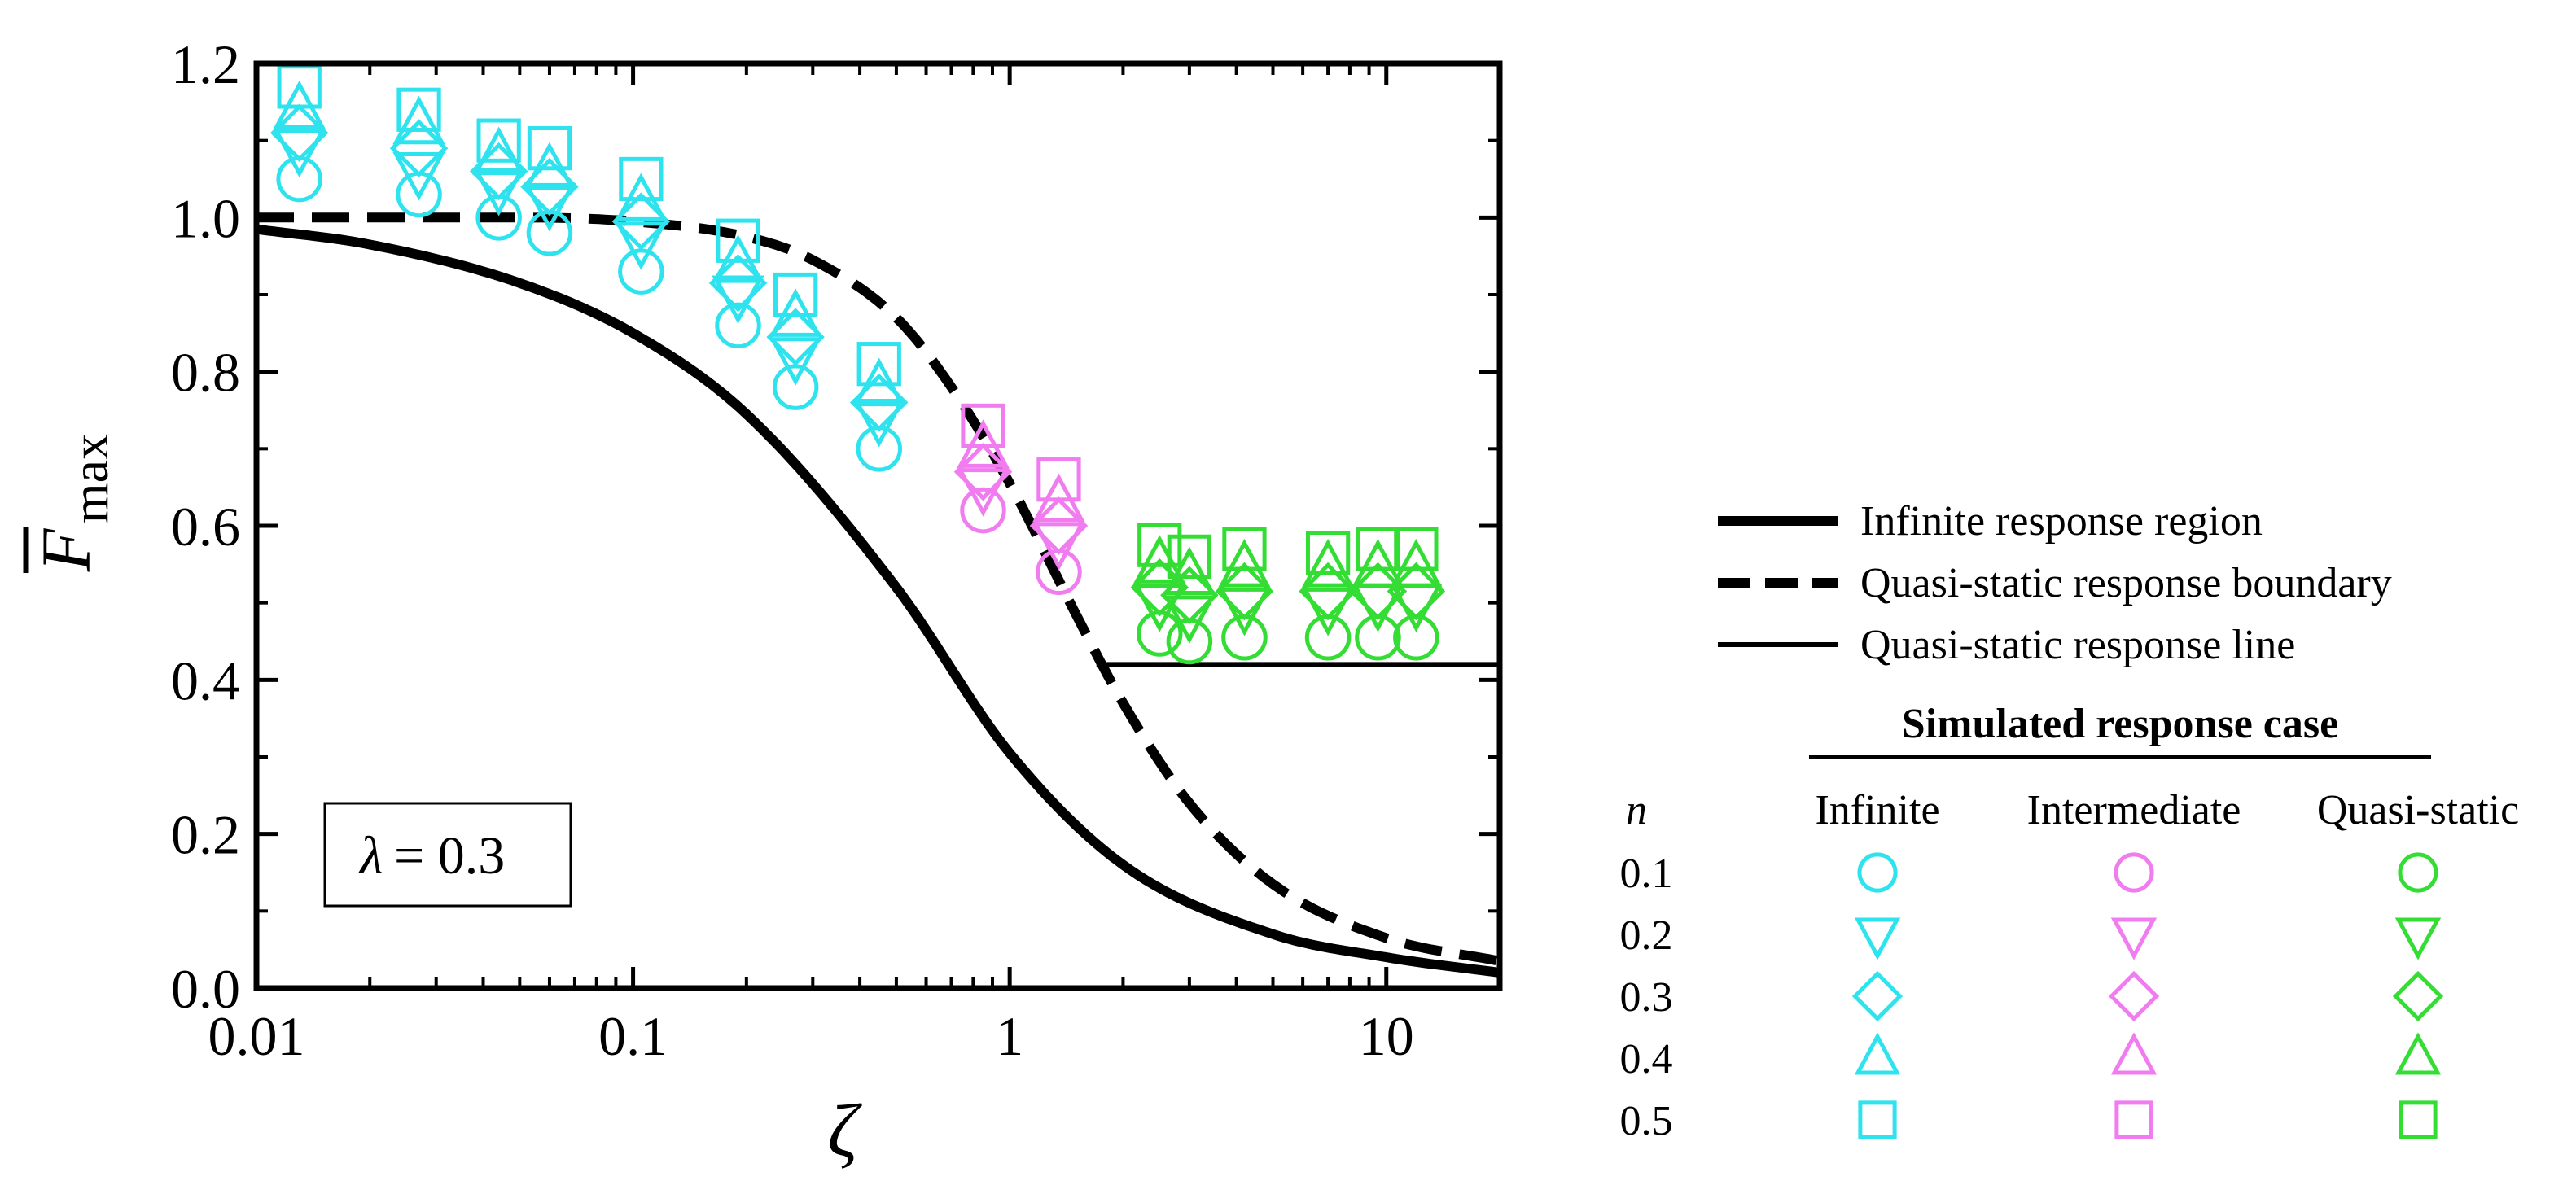  Describe the element at coordinates (633, 1036) in the screenshot. I see `x-tick-label: 0.1` at that location.